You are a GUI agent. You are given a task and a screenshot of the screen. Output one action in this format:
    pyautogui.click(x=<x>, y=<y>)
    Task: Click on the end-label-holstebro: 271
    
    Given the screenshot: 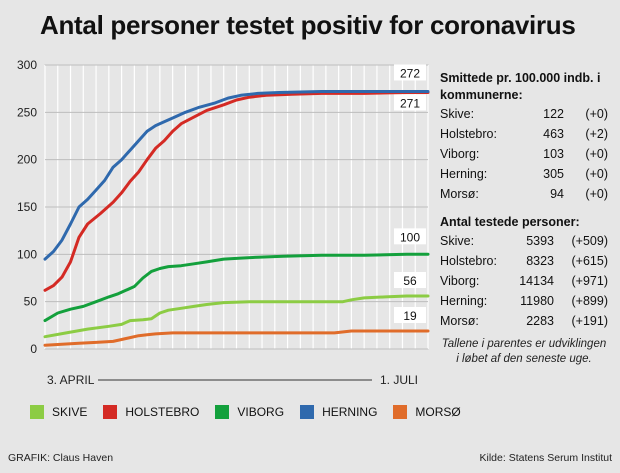 What is the action you would take?
    pyautogui.click(x=410, y=103)
    